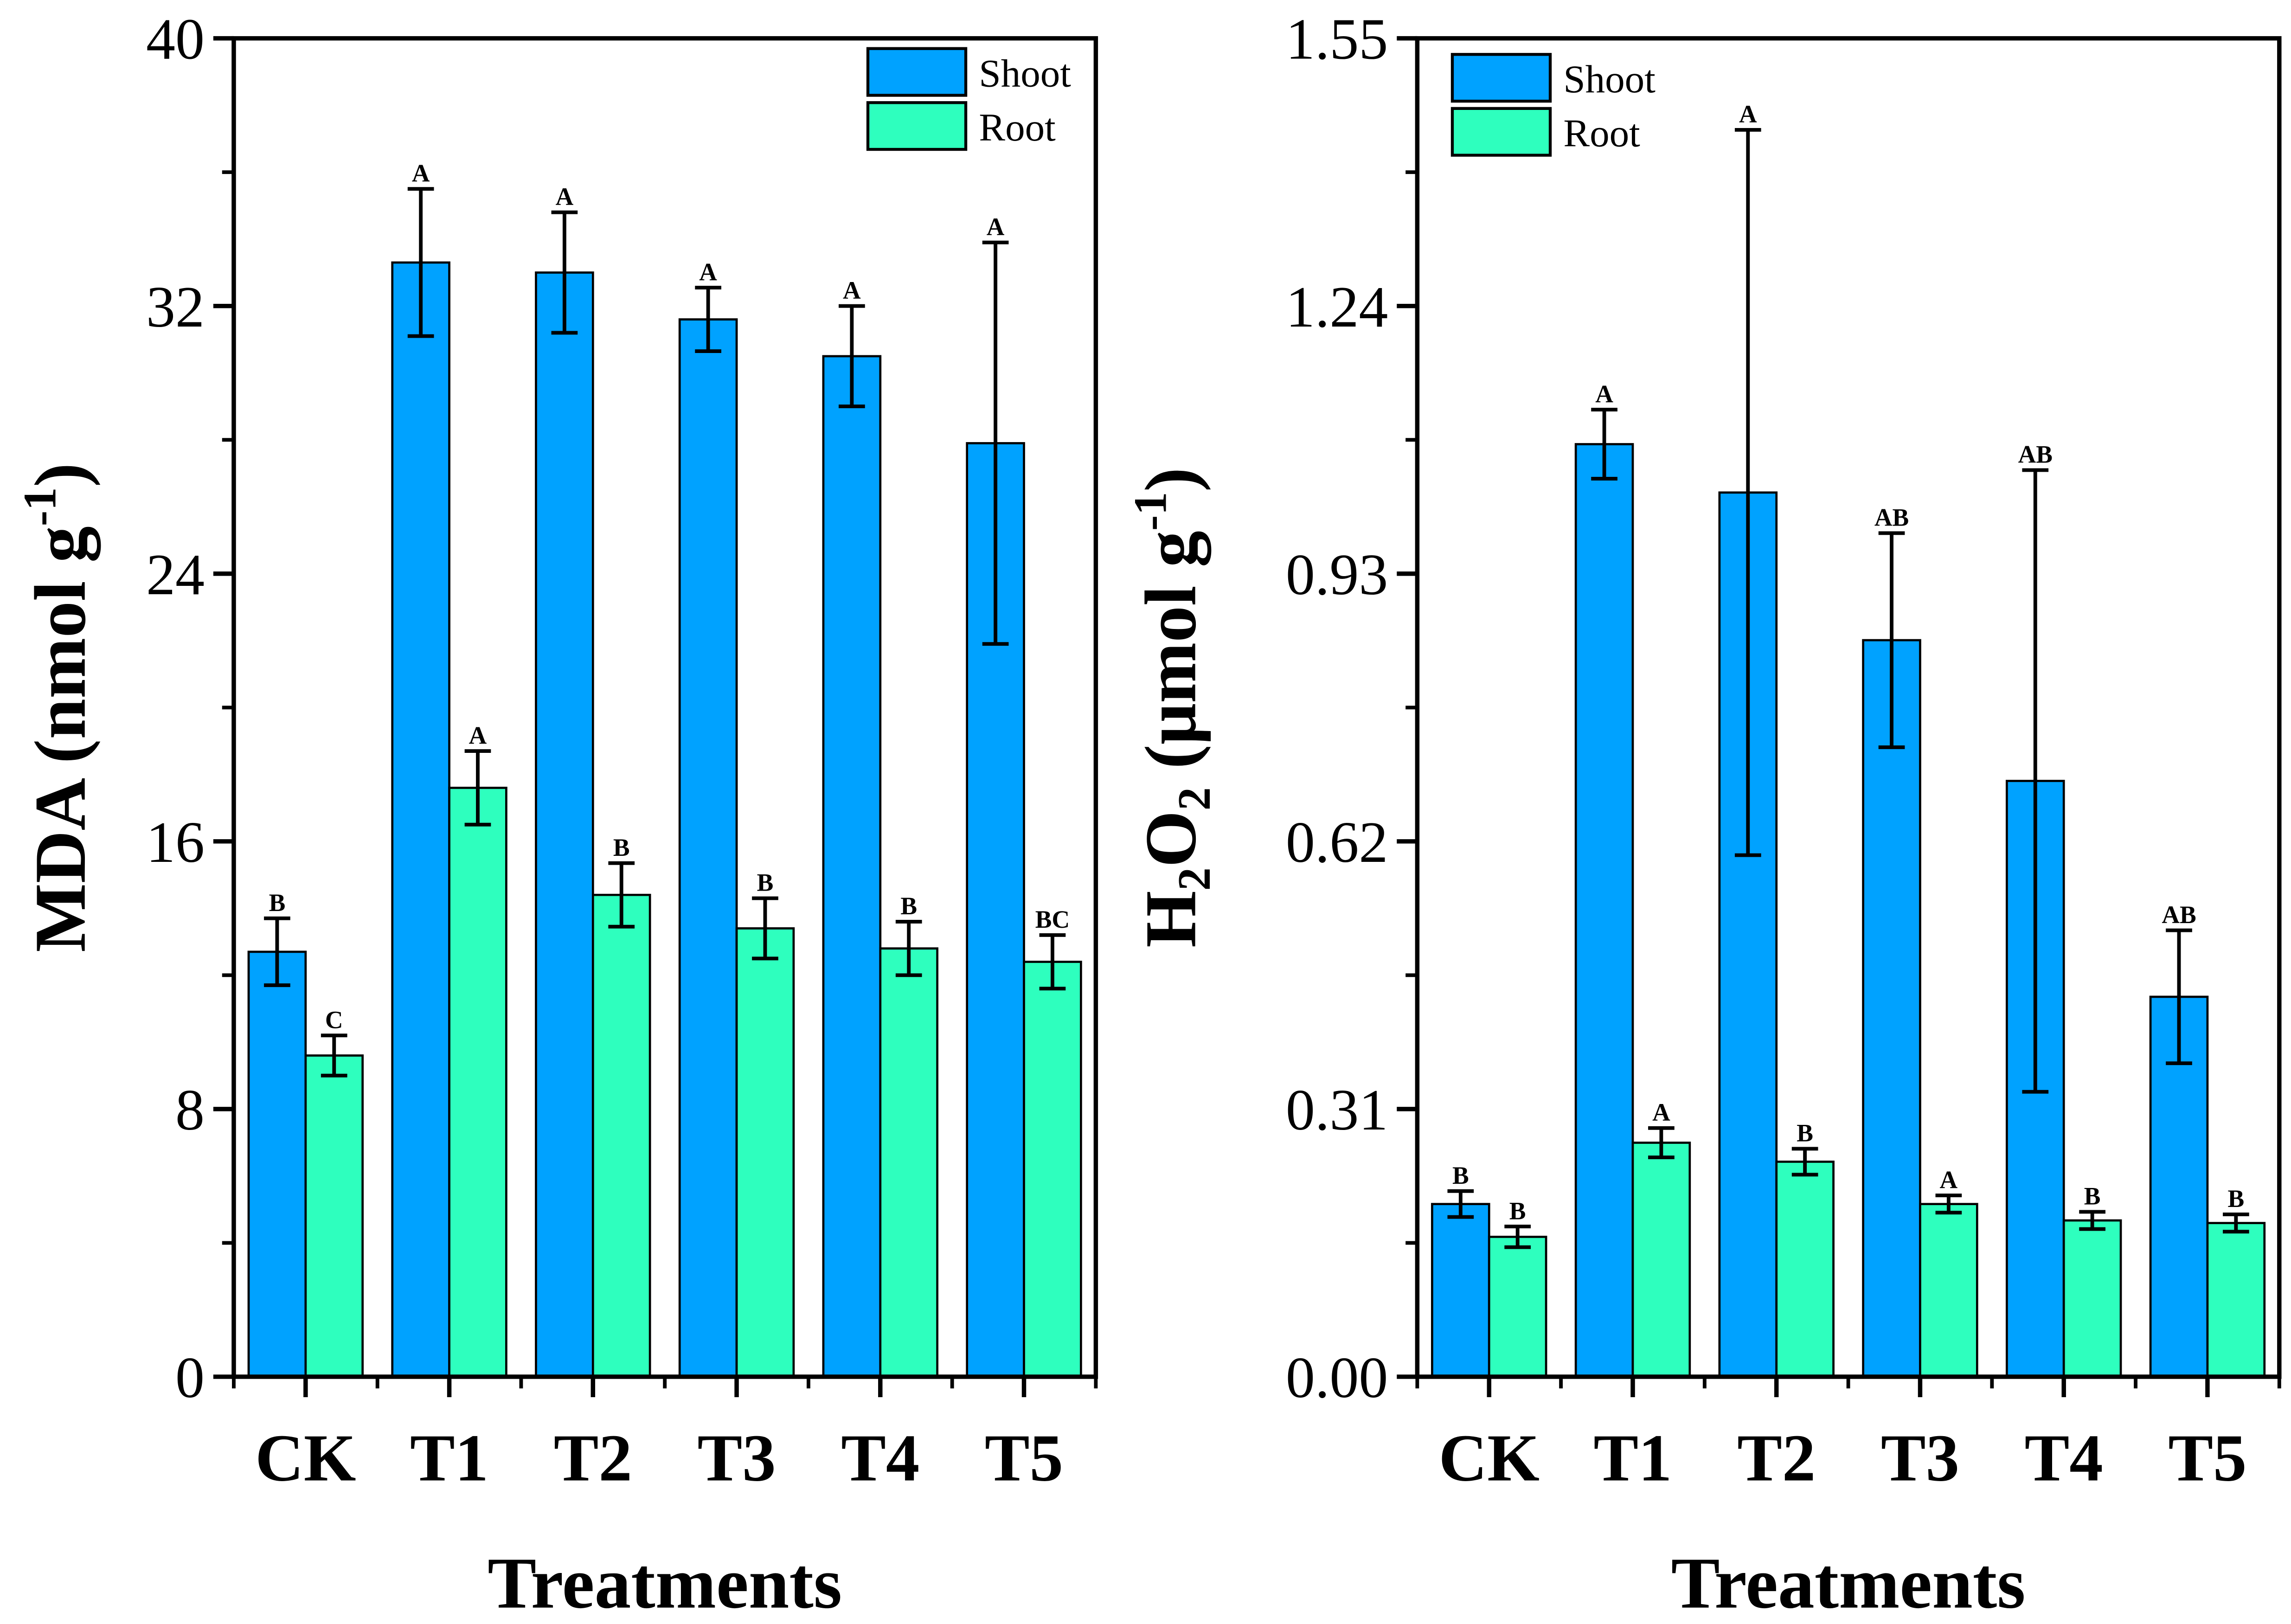 The image size is (2291, 1624). Describe the element at coordinates (190, 1378) in the screenshot. I see `y-tick-label: 0` at that location.